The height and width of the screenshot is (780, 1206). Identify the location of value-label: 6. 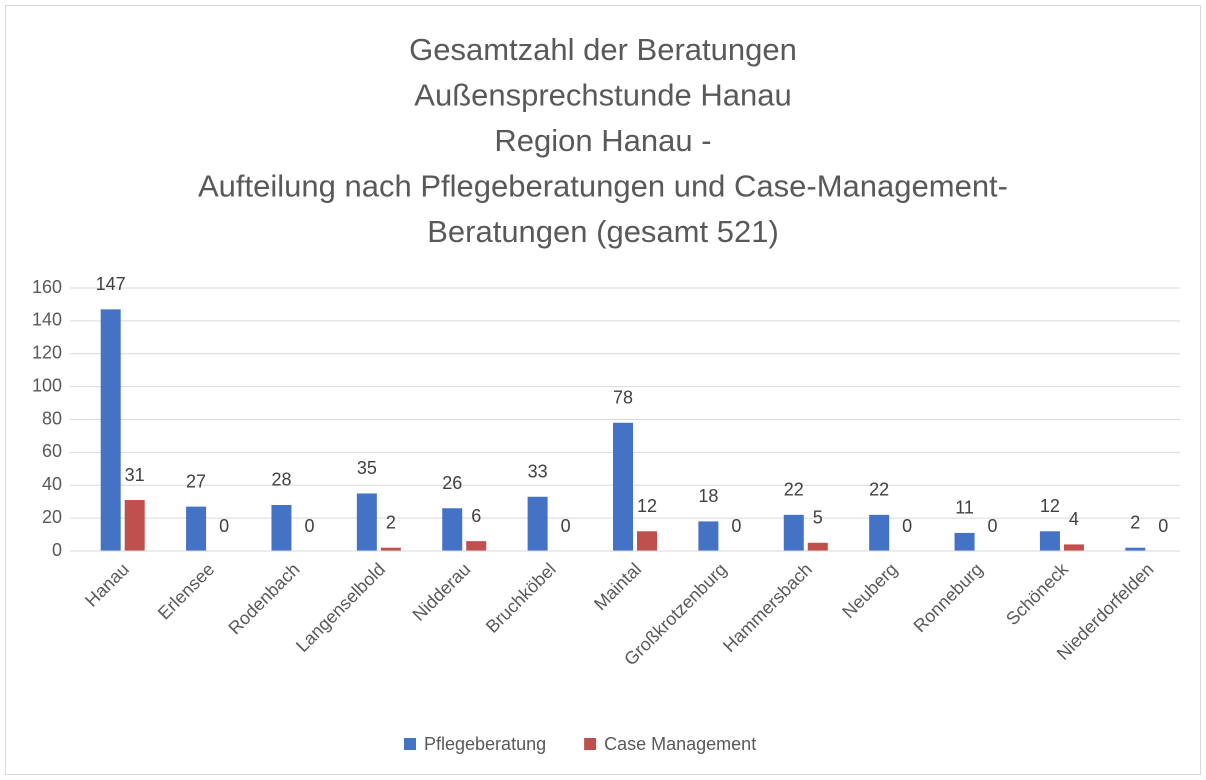
(476, 516).